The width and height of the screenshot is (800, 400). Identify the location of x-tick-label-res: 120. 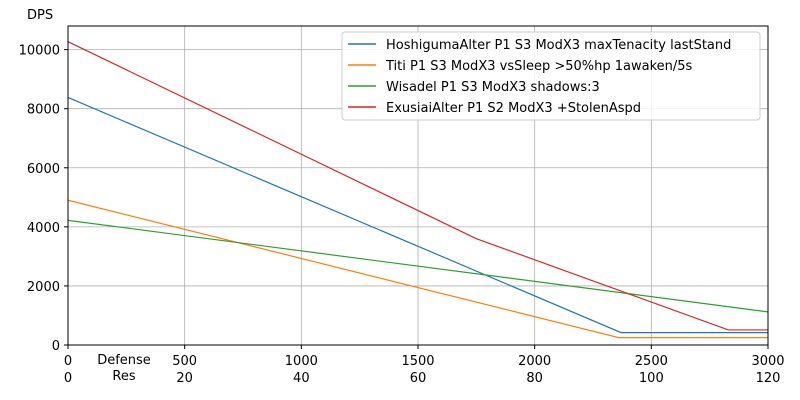
(768, 378).